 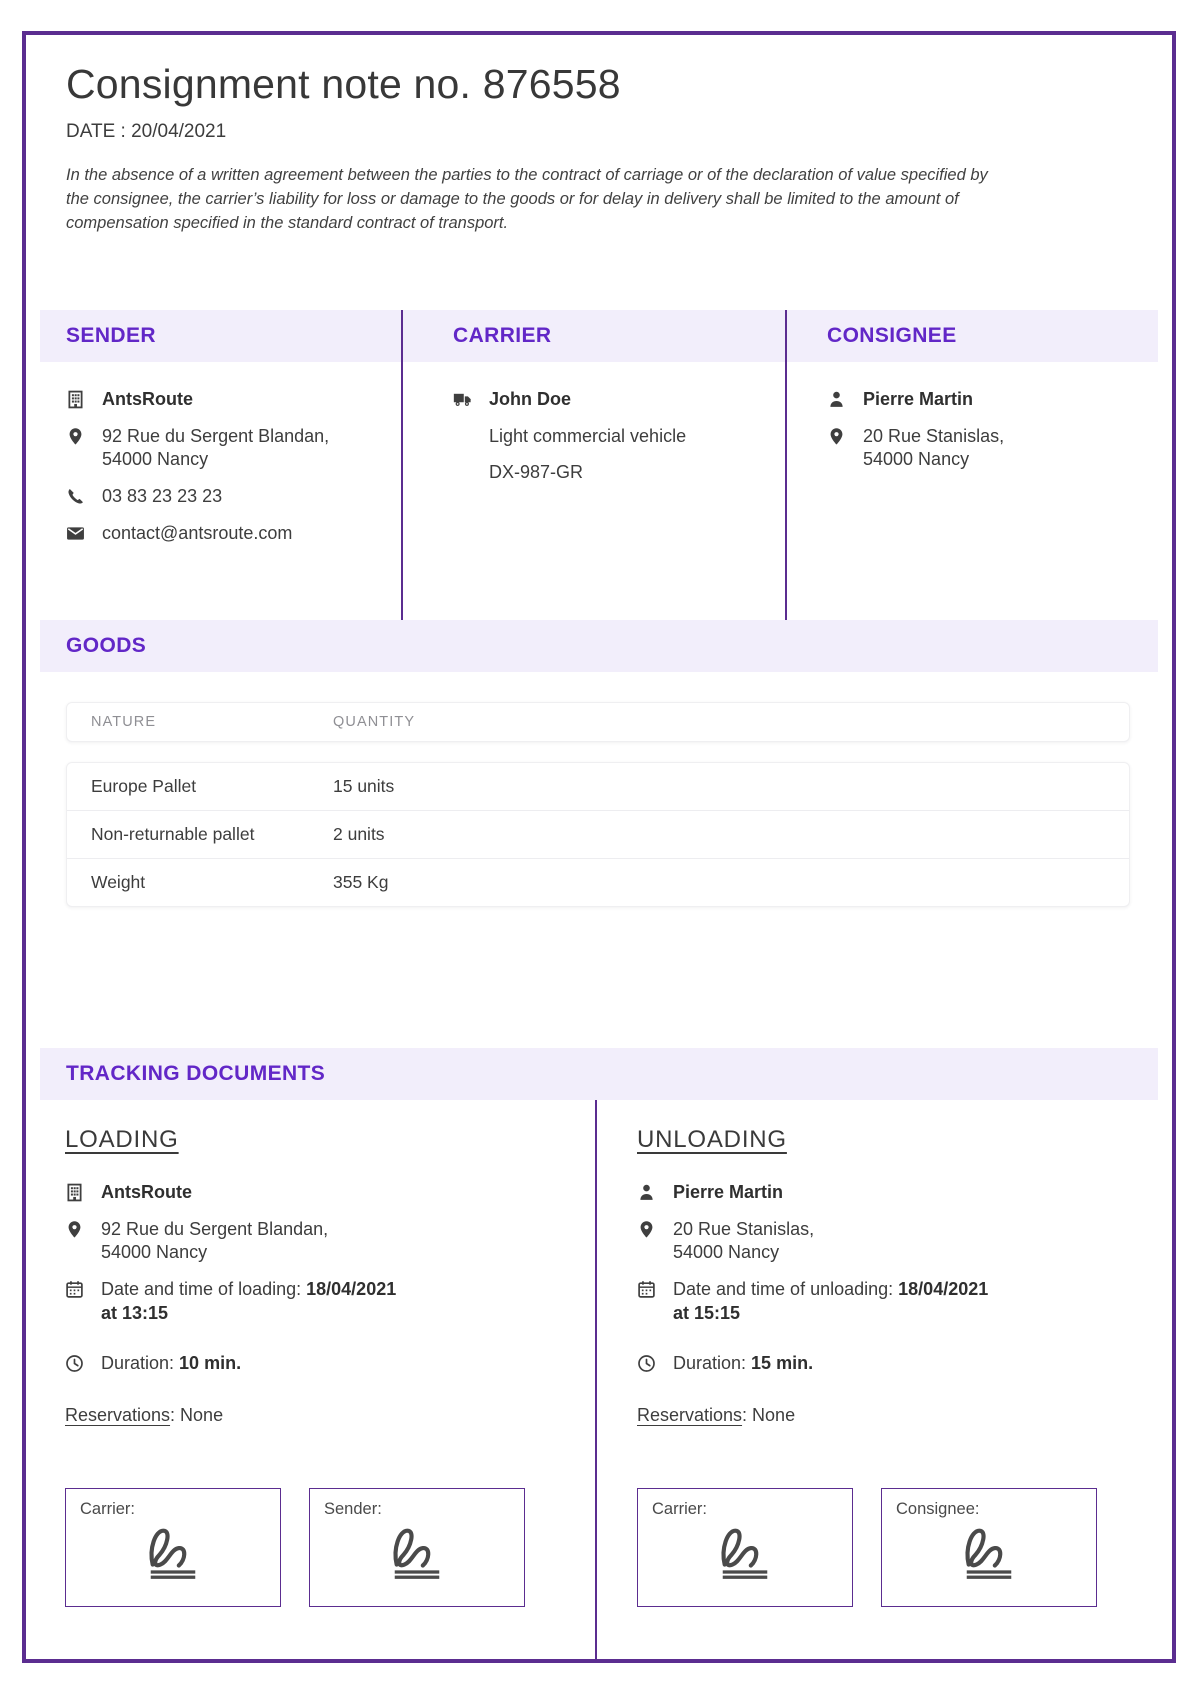 I want to click on consignee-name: Pierre Martin, so click(x=918, y=398).